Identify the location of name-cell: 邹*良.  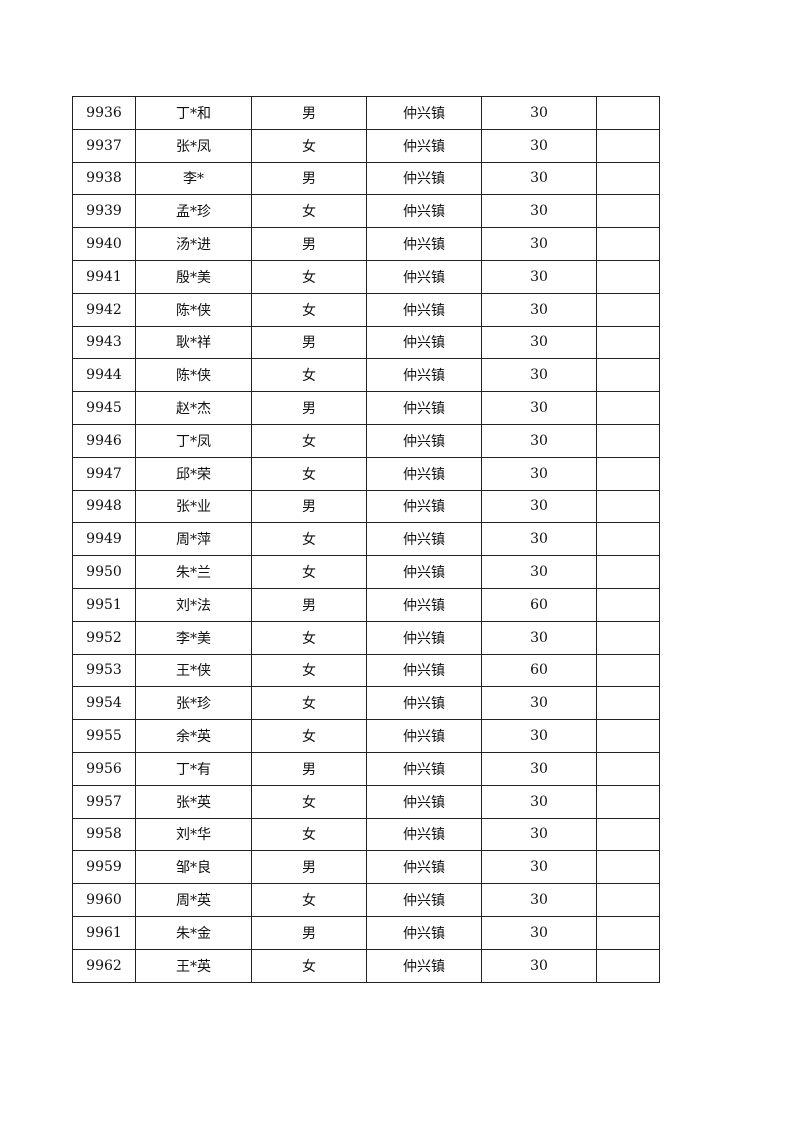
(193, 867).